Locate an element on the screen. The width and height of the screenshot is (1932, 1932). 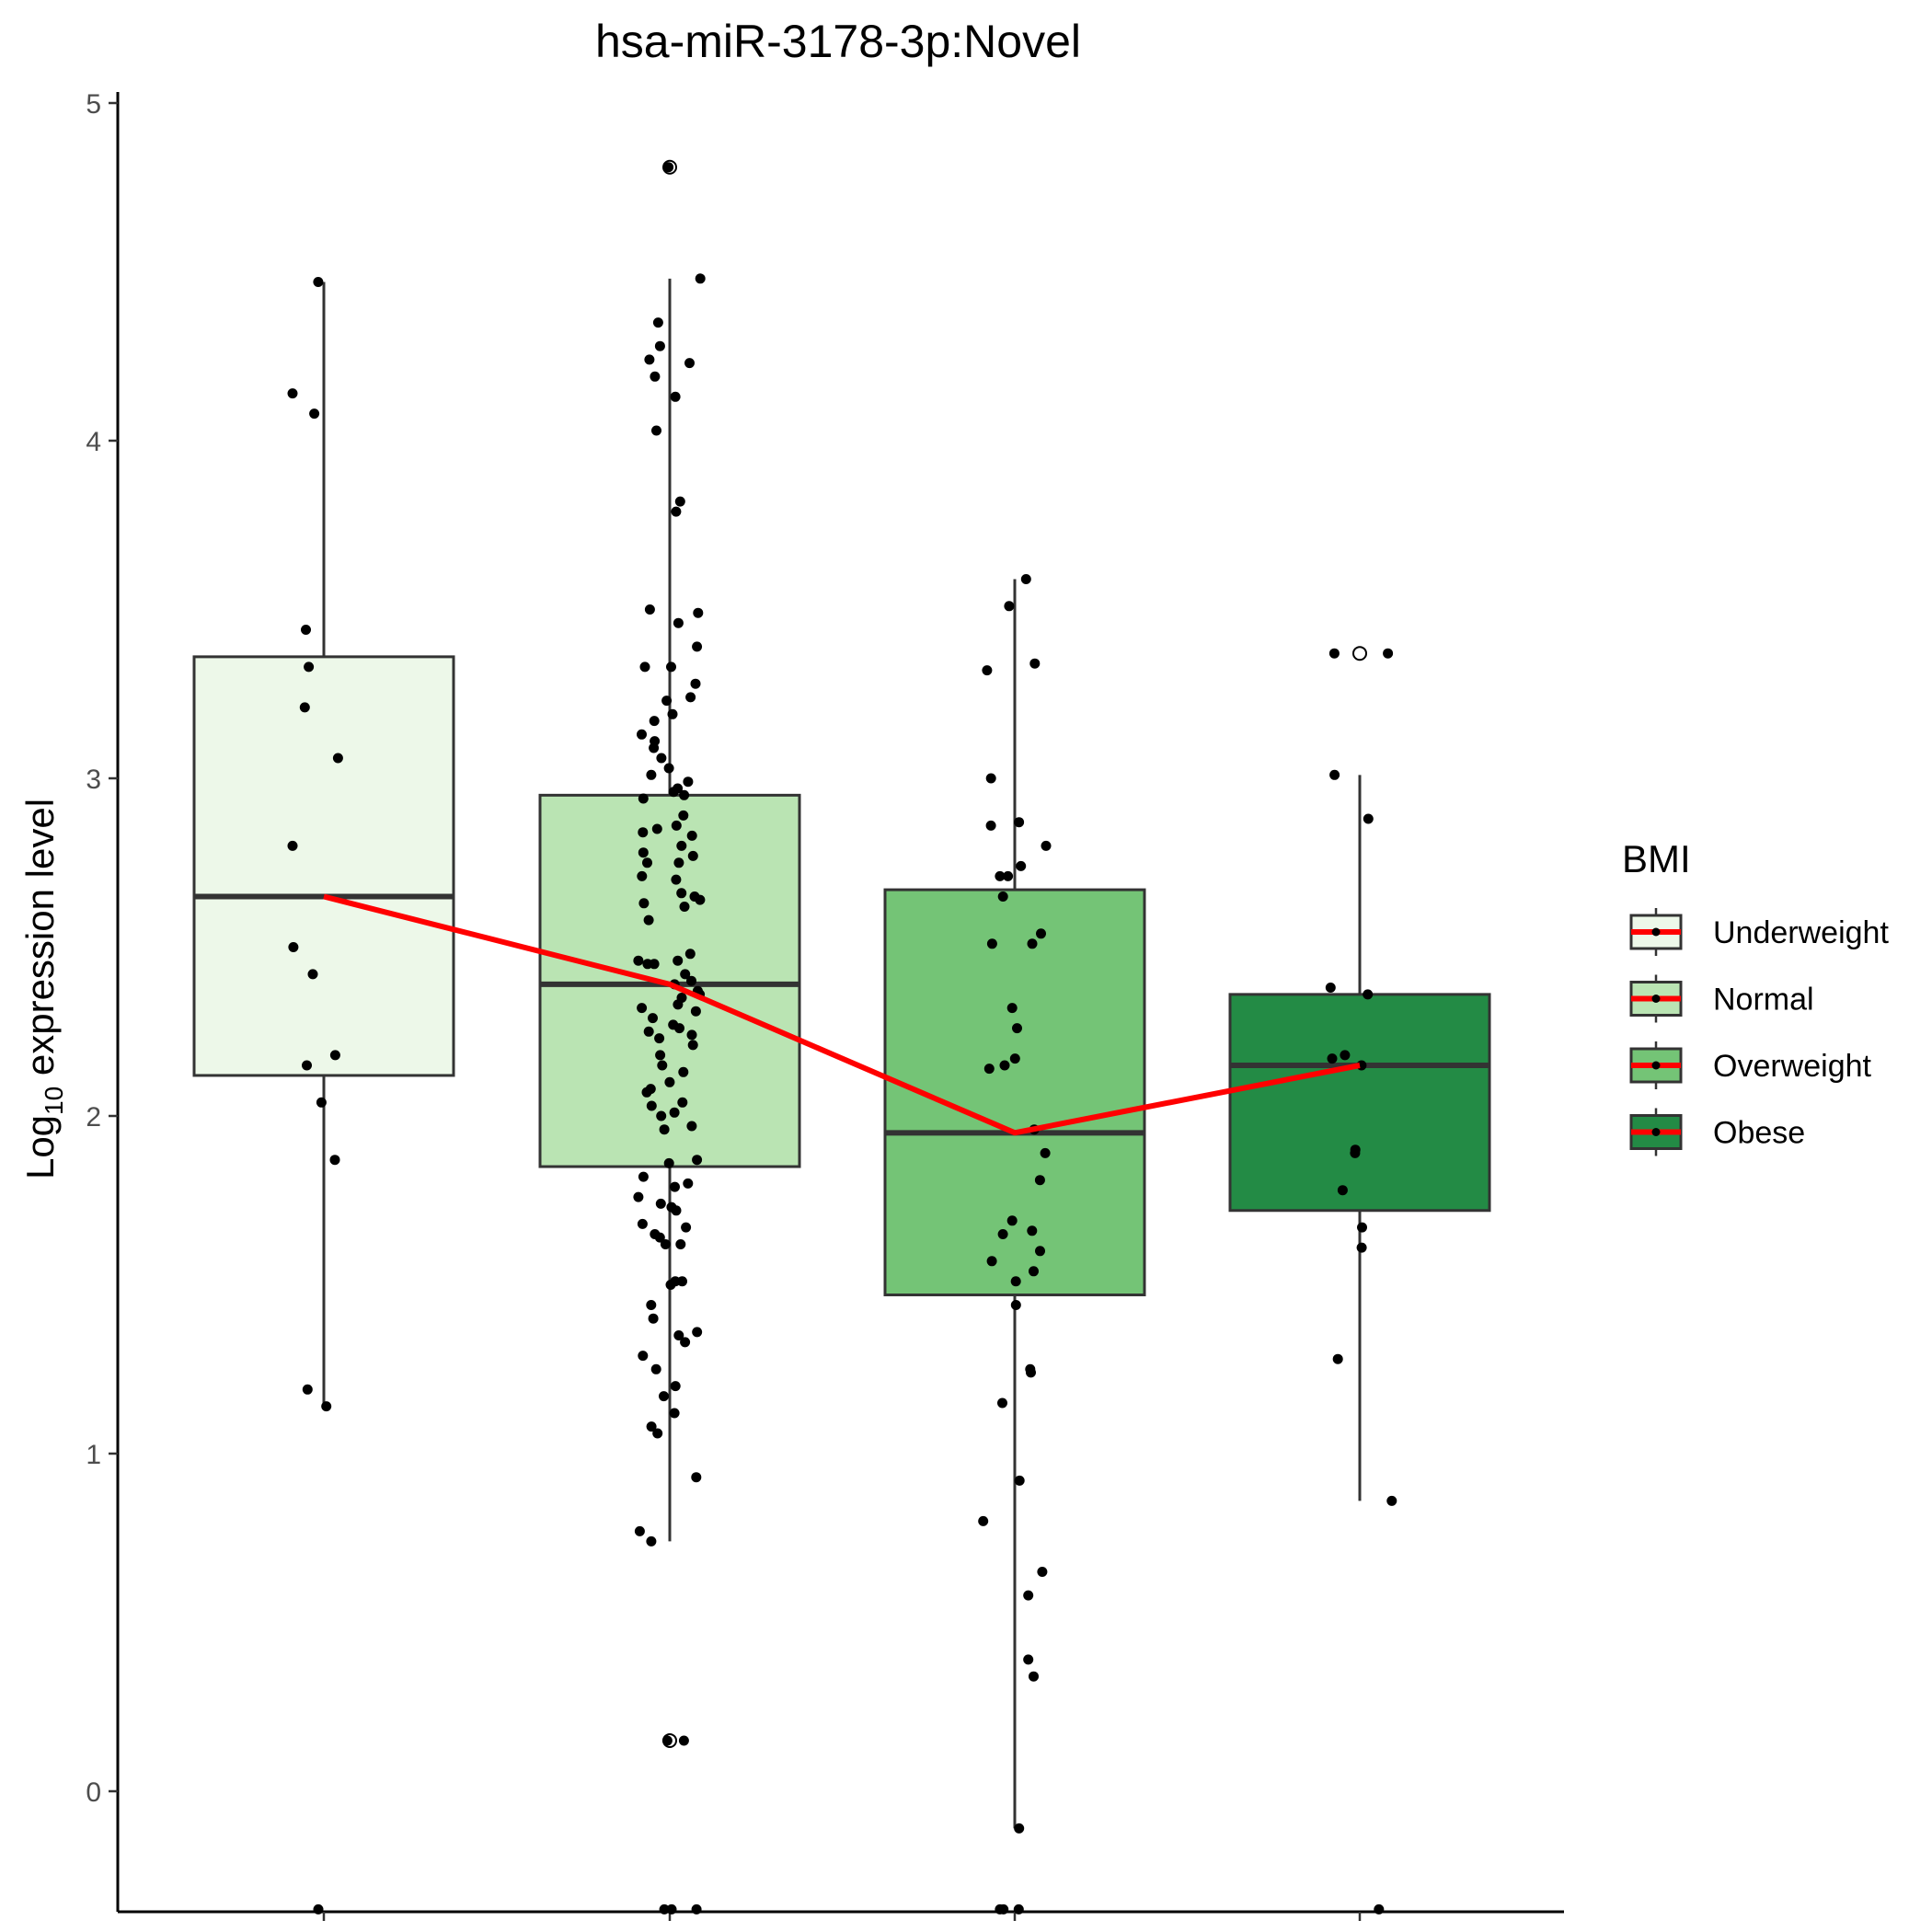
legend-label: Normal is located at coordinates (1763, 1000).